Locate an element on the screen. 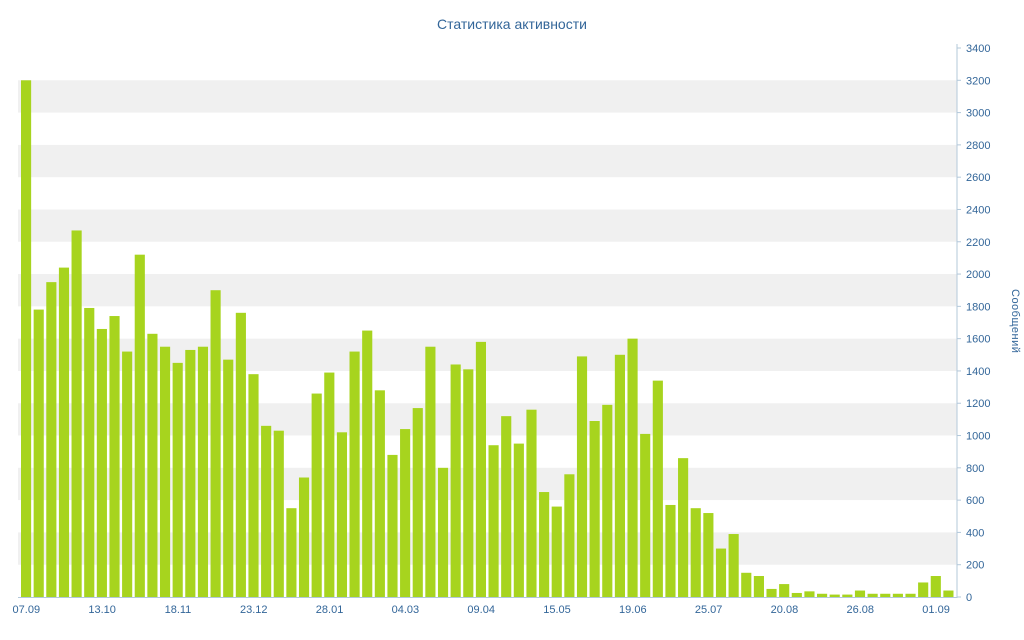 This screenshot has height=640, width=1024. x-tick-label: 04.03 is located at coordinates (406, 610).